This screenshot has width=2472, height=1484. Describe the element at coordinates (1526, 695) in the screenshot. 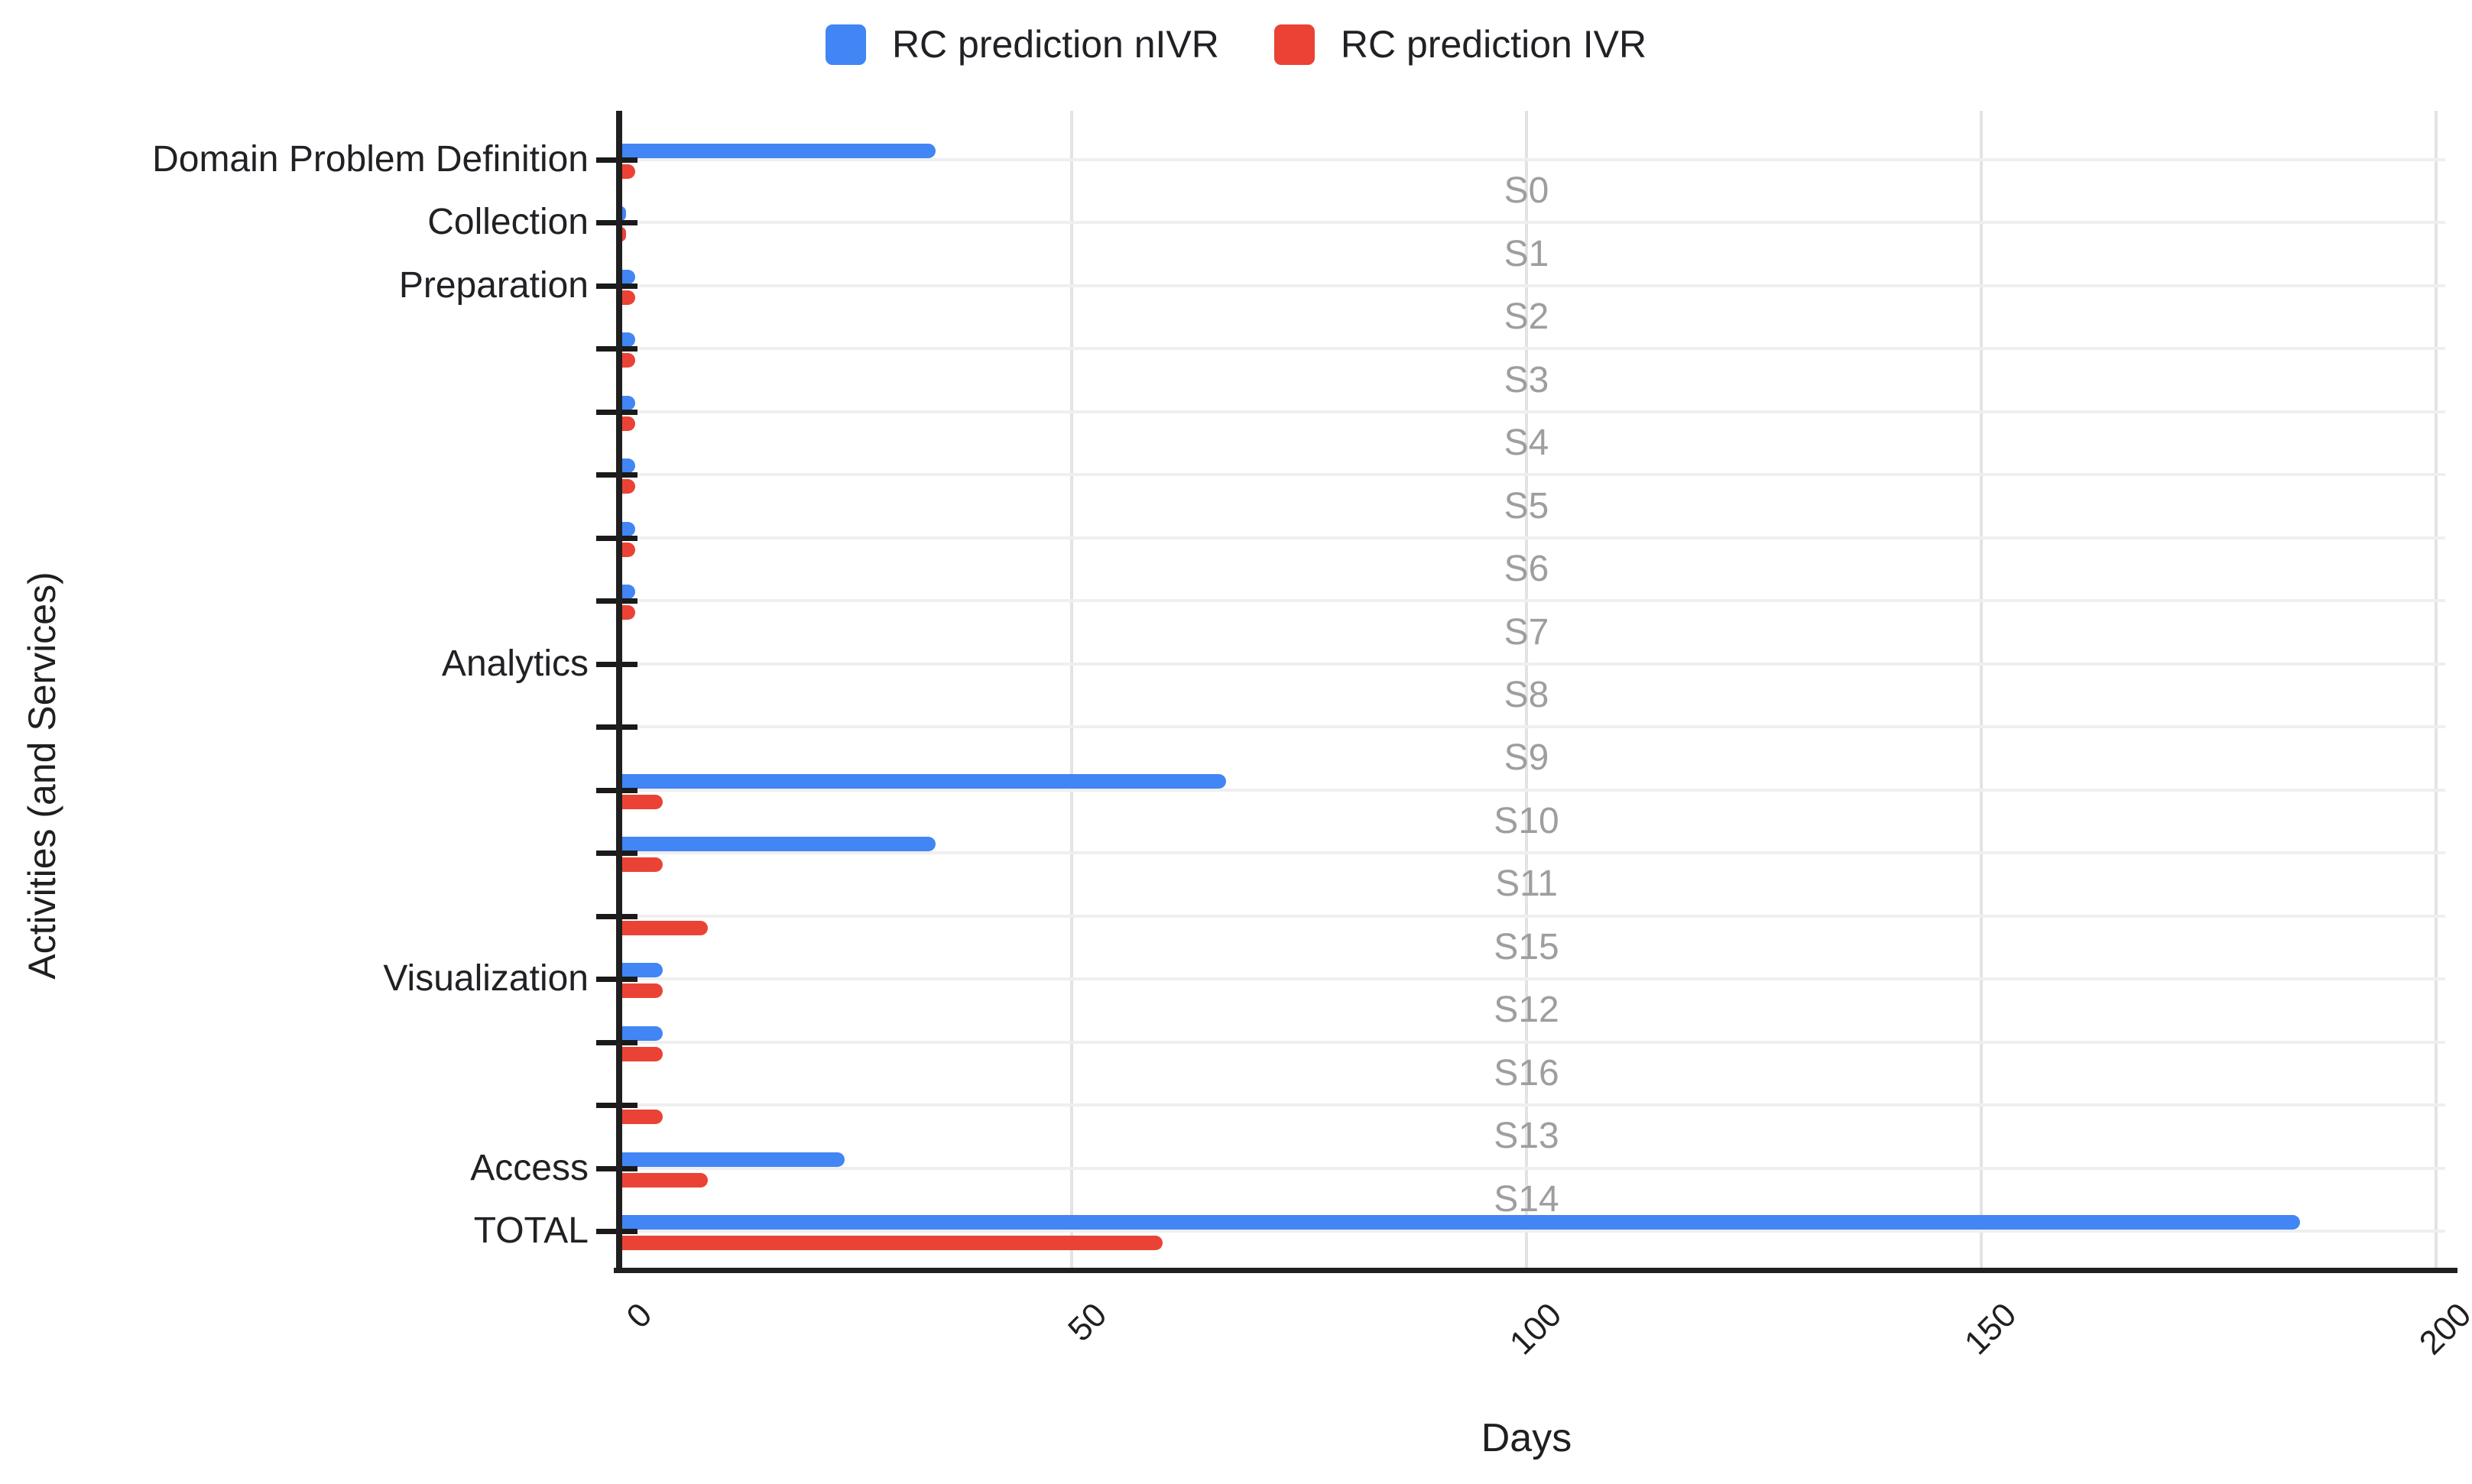

I see `service-label-s8: S8` at that location.